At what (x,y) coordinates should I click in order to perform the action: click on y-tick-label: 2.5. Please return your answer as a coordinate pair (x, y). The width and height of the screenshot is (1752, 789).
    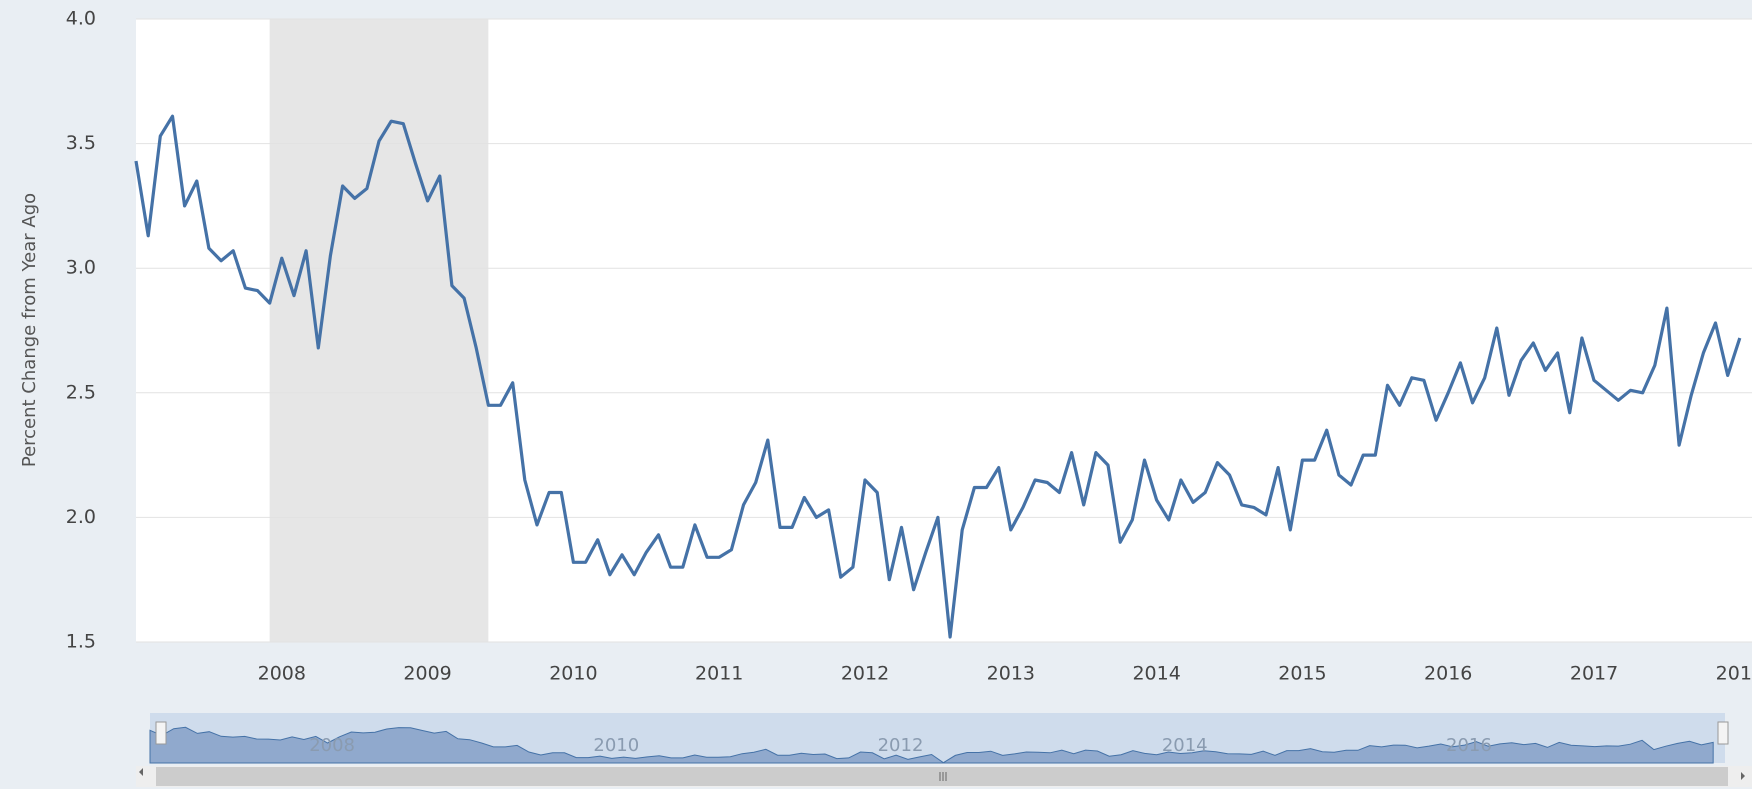
    Looking at the image, I should click on (81, 392).